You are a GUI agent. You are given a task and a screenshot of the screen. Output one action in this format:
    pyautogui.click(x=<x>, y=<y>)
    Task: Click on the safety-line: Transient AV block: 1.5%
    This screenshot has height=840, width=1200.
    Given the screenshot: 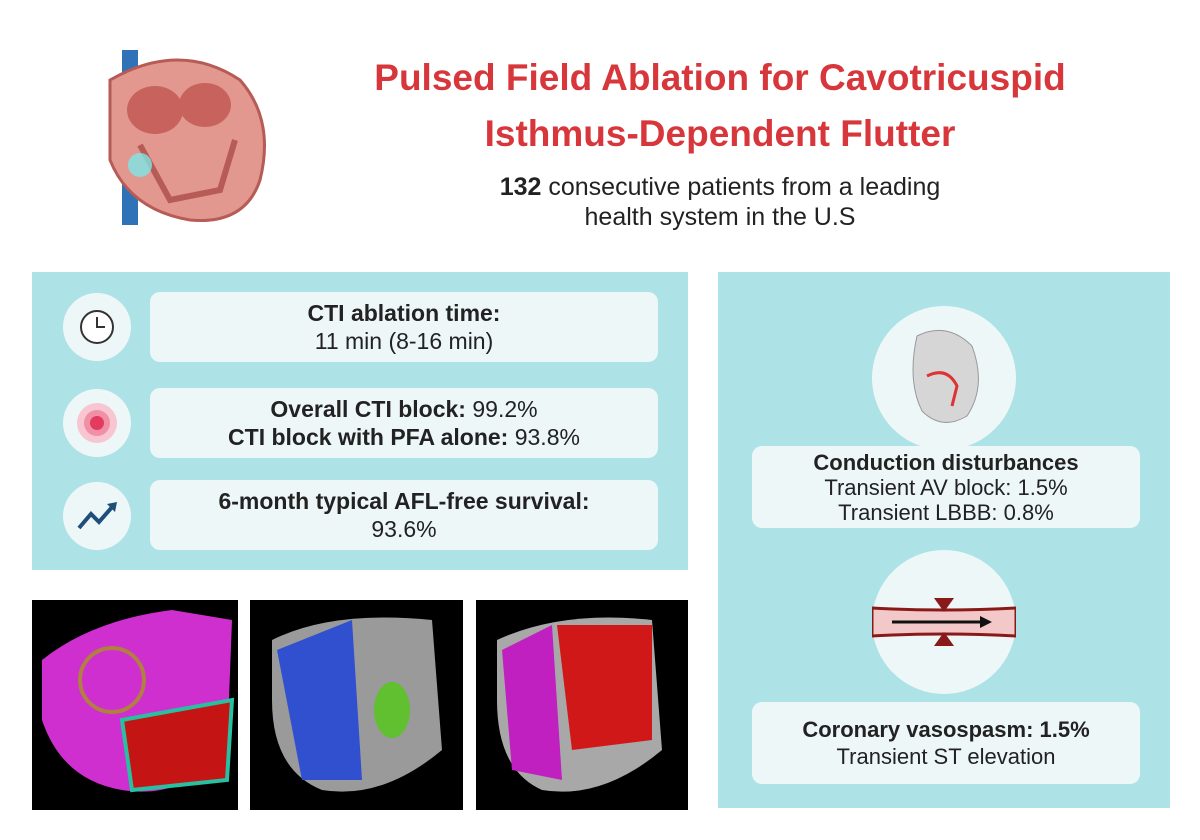 What is the action you would take?
    pyautogui.click(x=946, y=487)
    